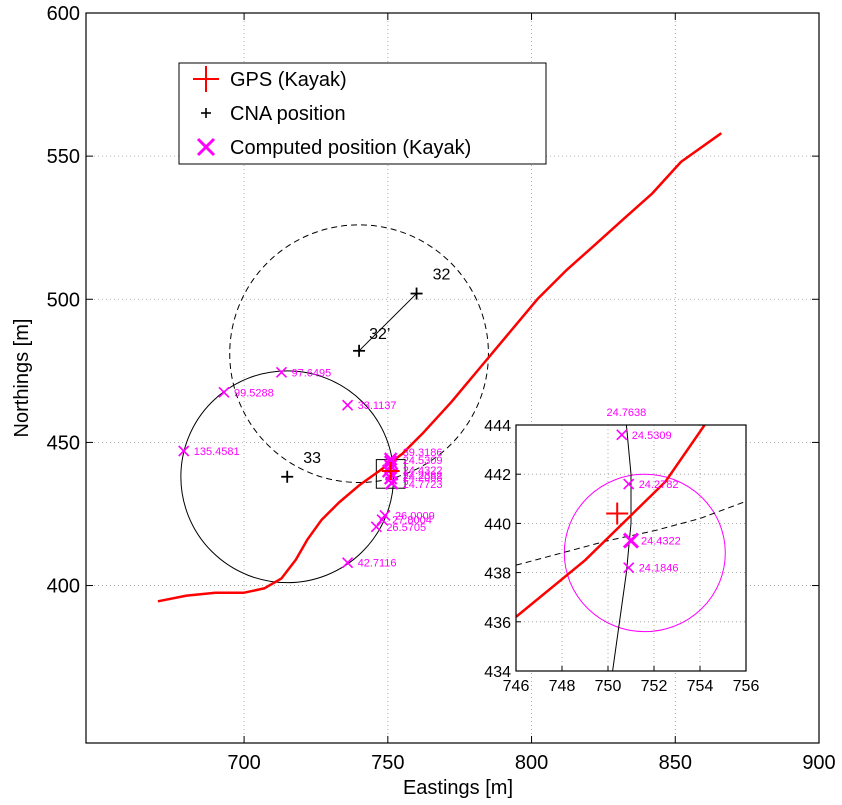 This screenshot has height=805, width=842. I want to click on x-axis-label: Eastings [m], so click(458, 788).